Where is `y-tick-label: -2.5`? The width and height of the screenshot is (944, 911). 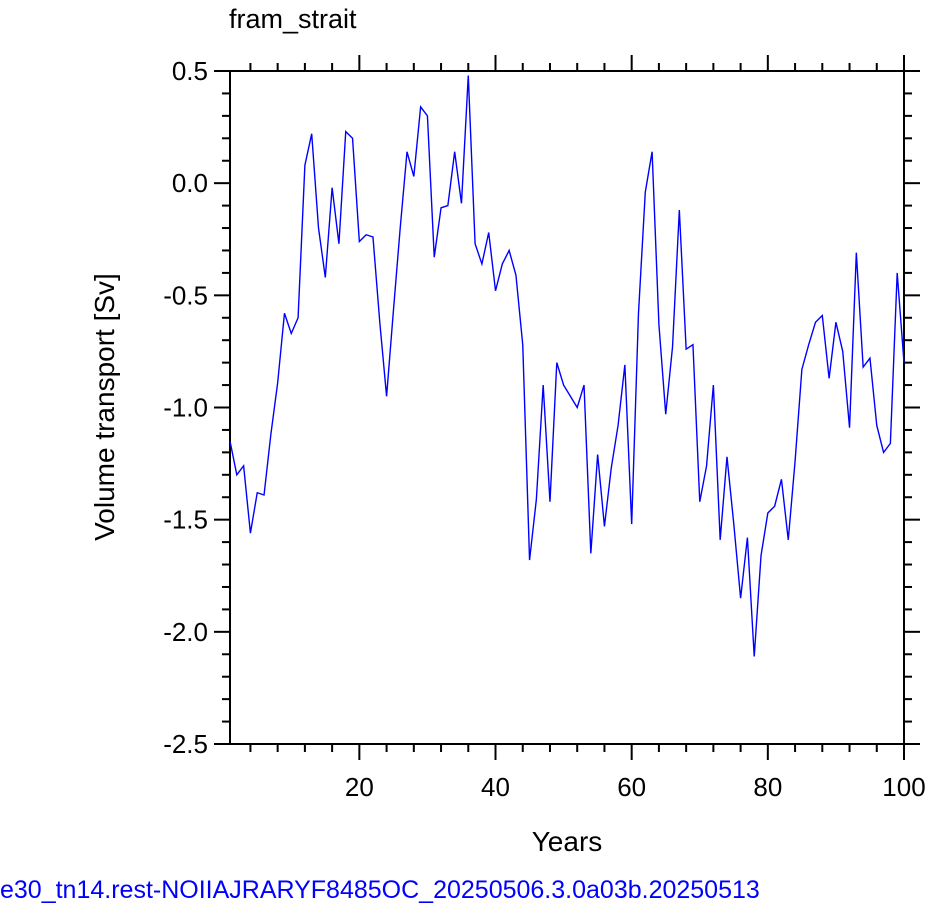
y-tick-label: -2.5 is located at coordinates (185, 744).